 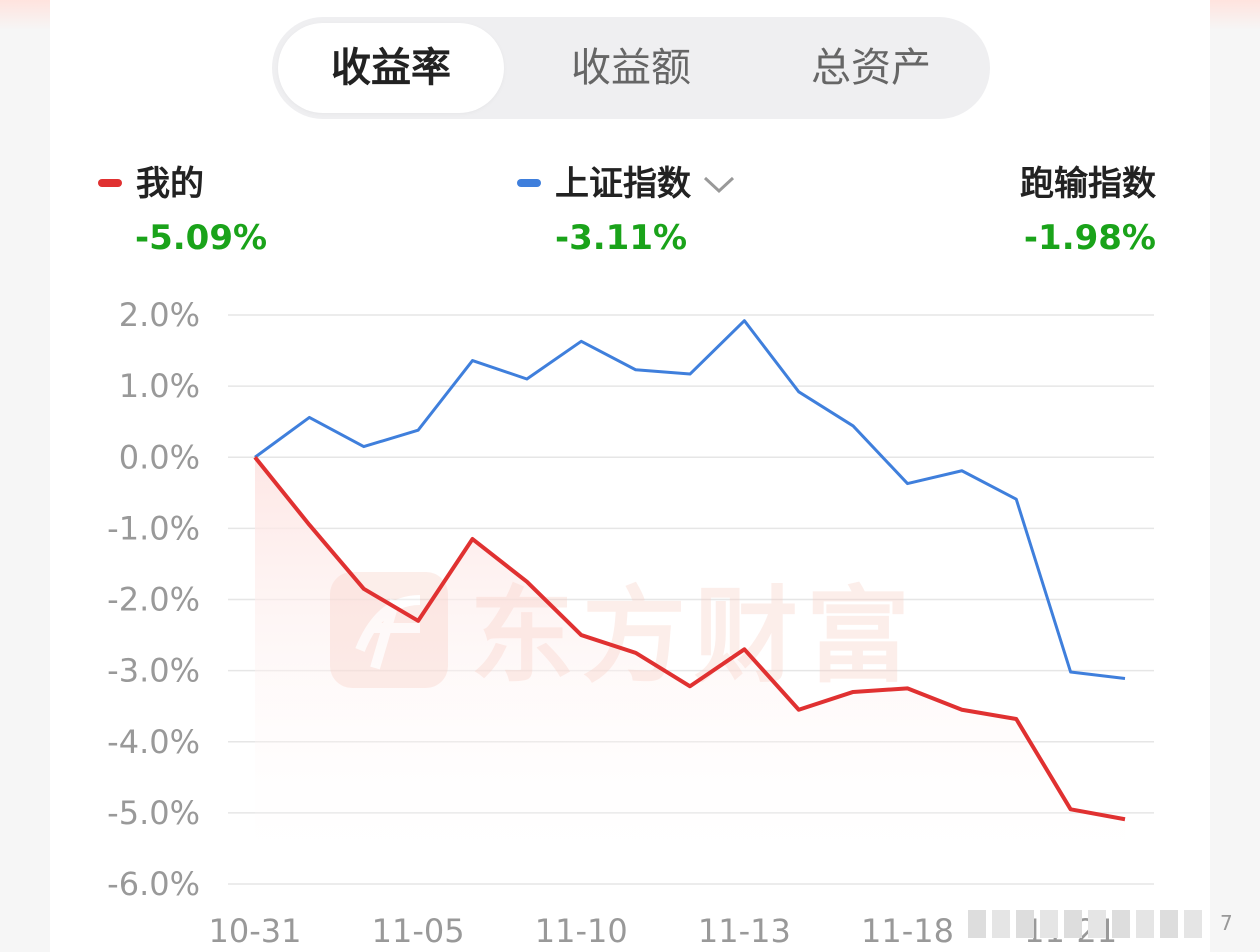 What do you see at coordinates (620, 634) in the screenshot?
I see `watermark-logo: 东方财富` at bounding box center [620, 634].